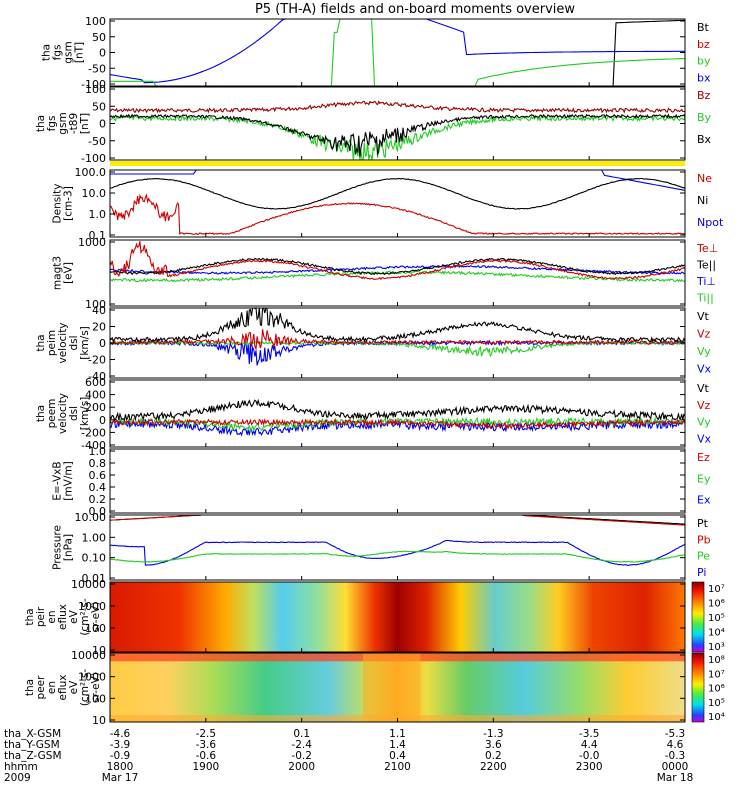 This screenshot has height=800, width=750. What do you see at coordinates (96, 617) in the screenshot?
I see `y-label-line: sr-eV)` at bounding box center [96, 617].